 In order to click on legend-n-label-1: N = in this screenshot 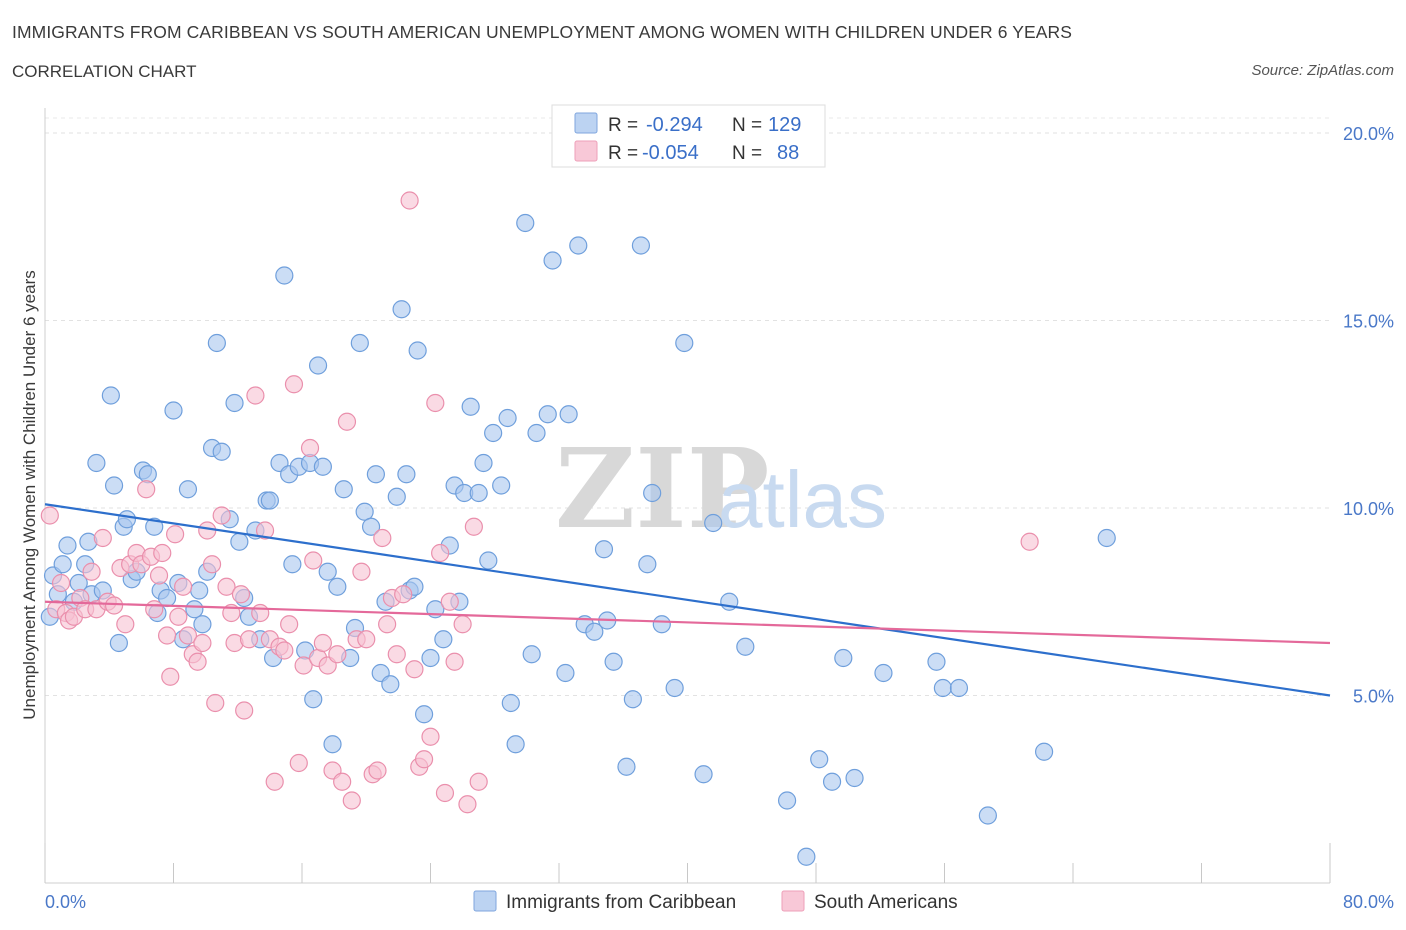, I will do `click(747, 125)`.